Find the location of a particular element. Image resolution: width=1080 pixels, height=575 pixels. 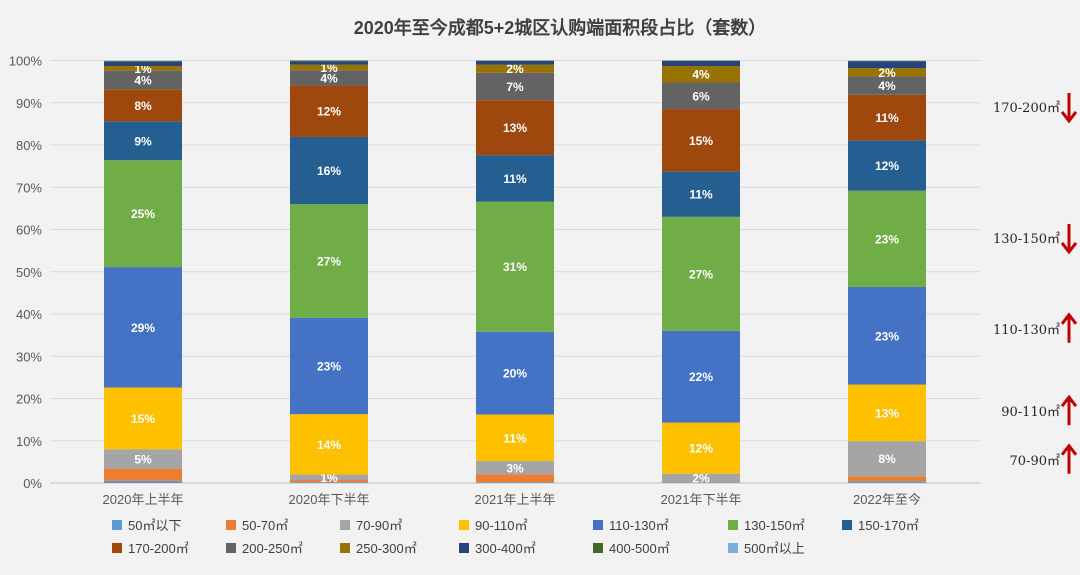

legend-item: 70-90㎡ is located at coordinates (371, 525).